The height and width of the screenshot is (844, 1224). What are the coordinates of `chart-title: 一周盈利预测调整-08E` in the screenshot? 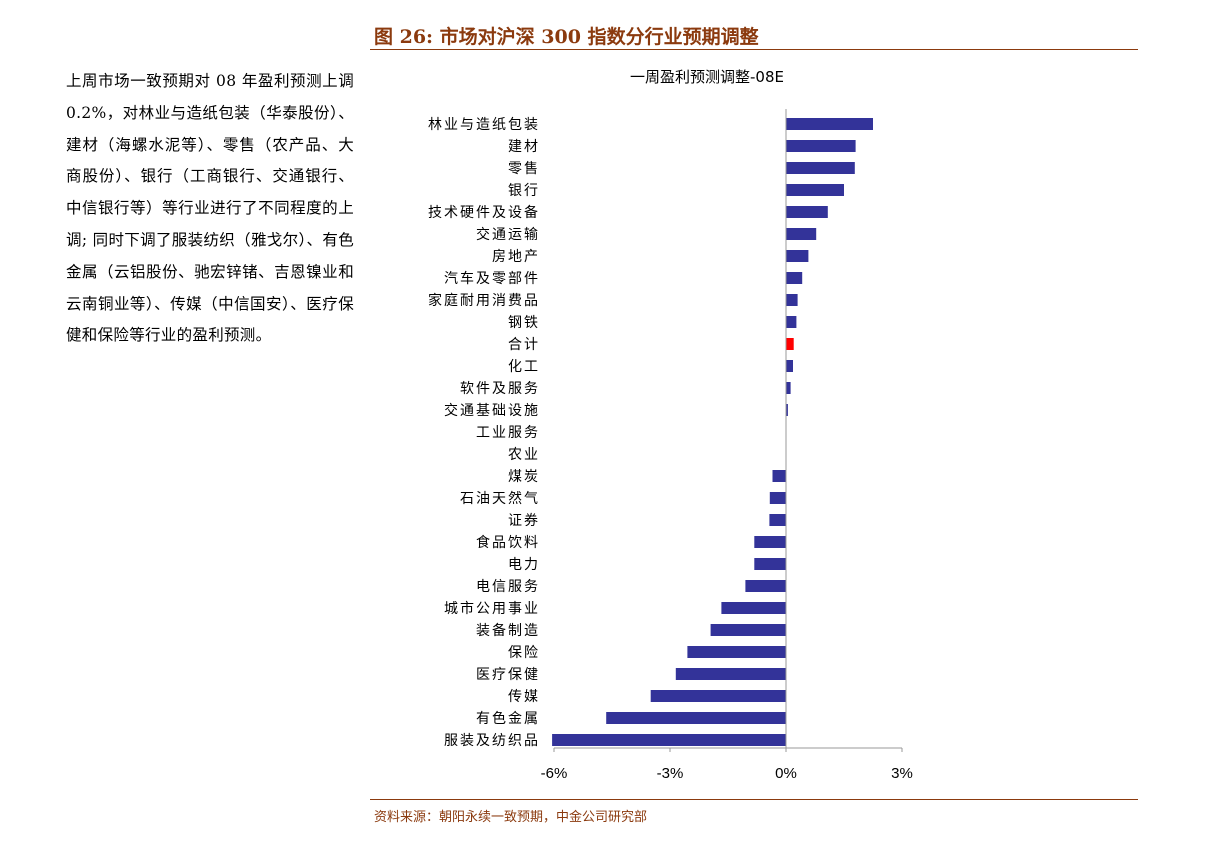 It's located at (707, 77).